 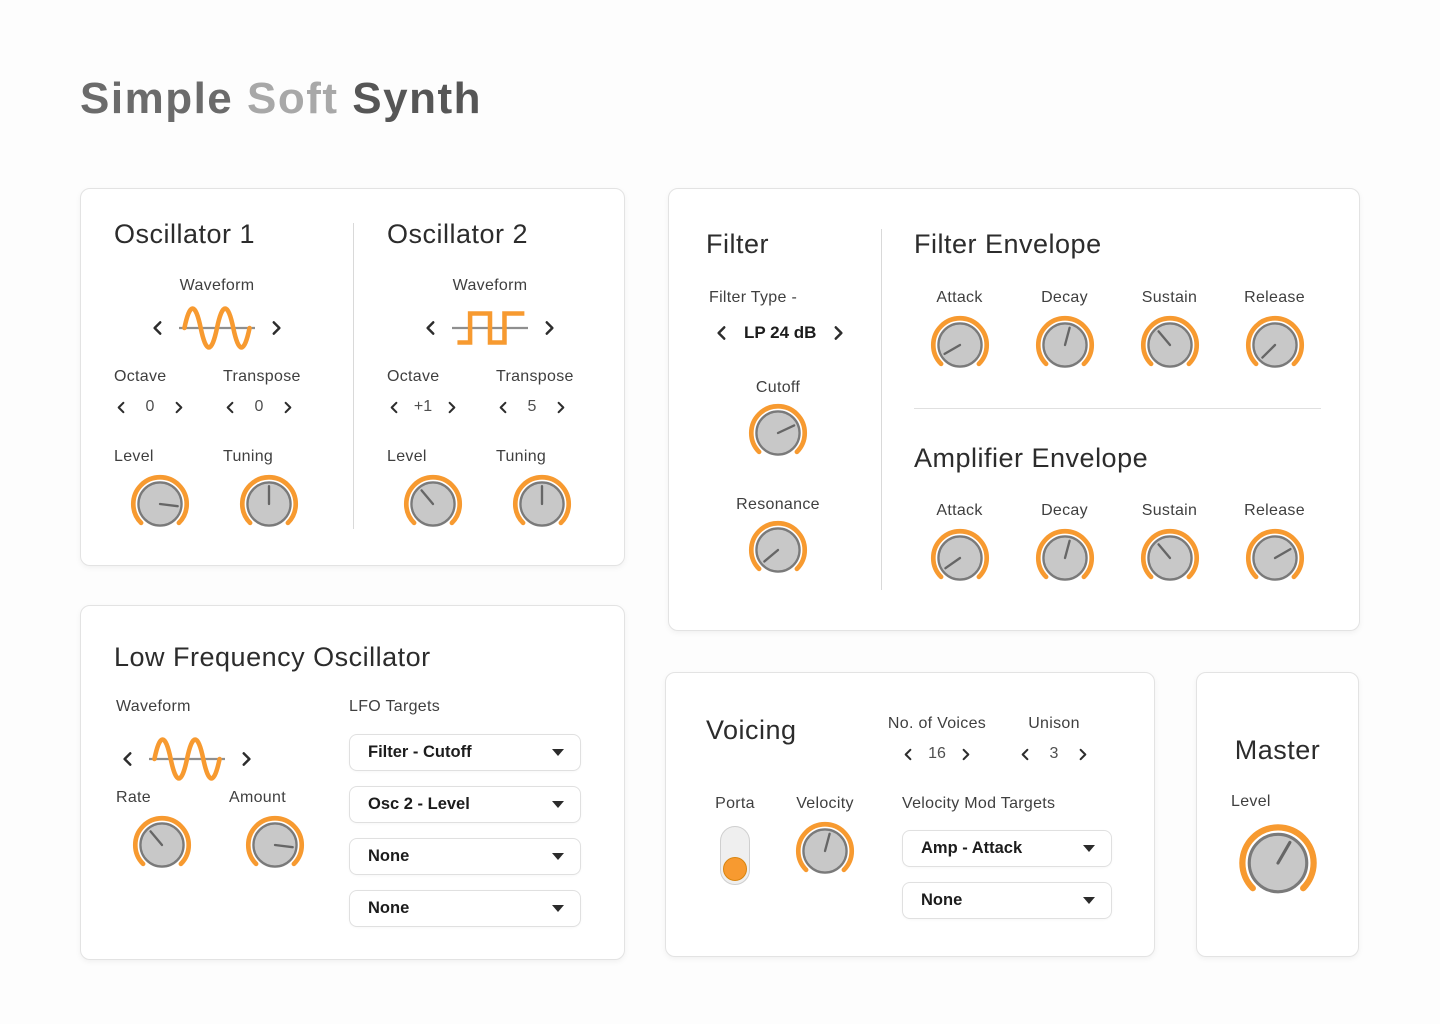 What do you see at coordinates (465, 804) in the screenshot?
I see `lfo-target-2-dropdown: Osc 2 - Level` at bounding box center [465, 804].